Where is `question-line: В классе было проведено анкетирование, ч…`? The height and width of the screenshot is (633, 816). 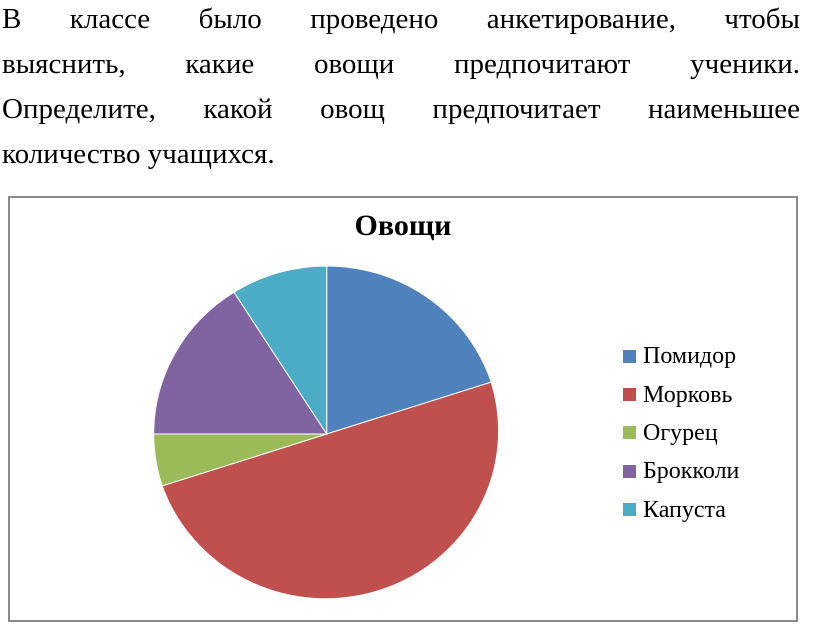
question-line: В классе было проведено анкетирование, ч… is located at coordinates (401, 19).